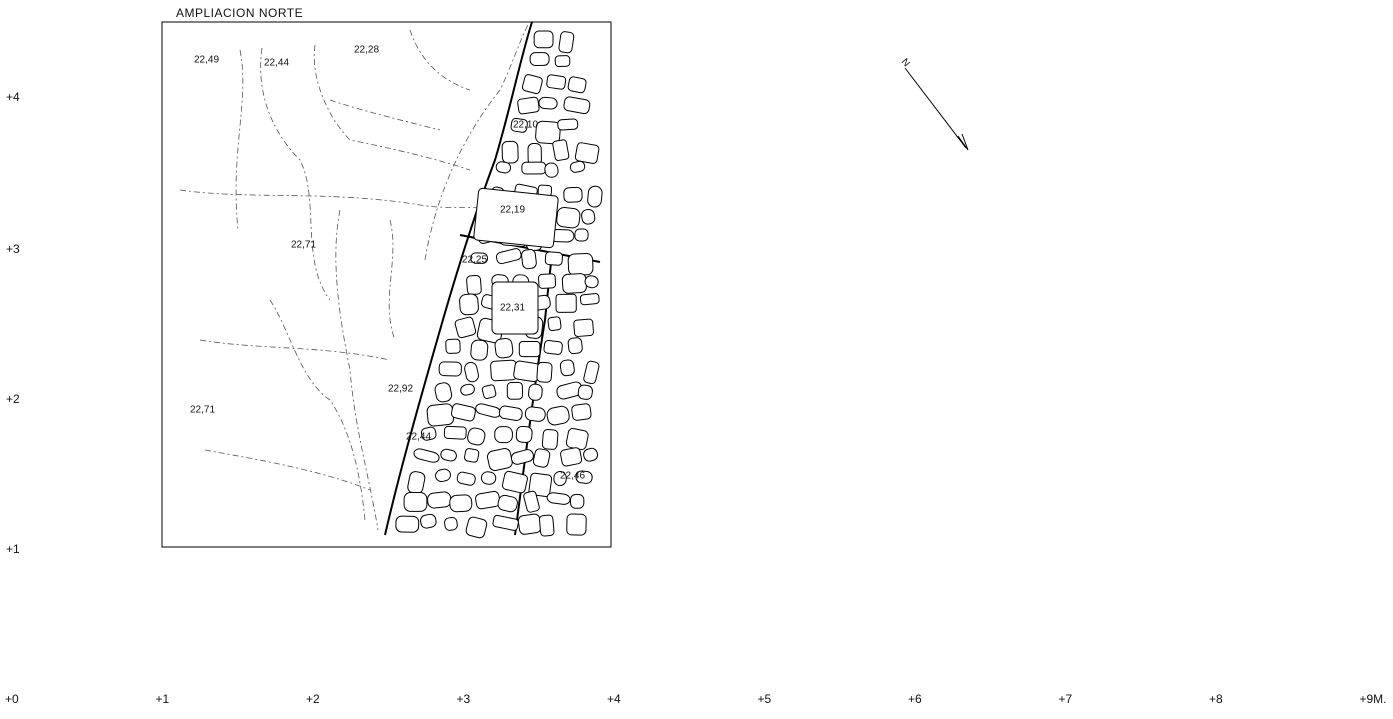  I want to click on elevation-label: 22,46, so click(572, 476).